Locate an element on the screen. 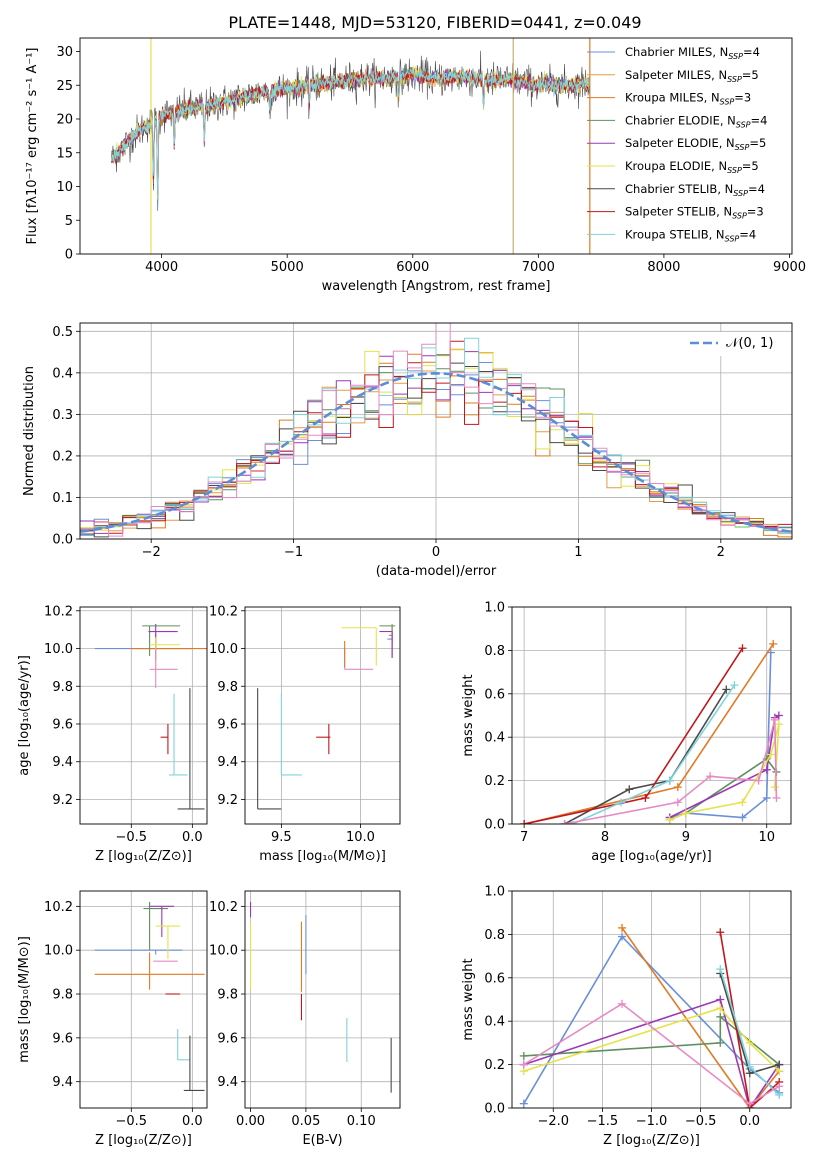 This screenshot has height=1174, width=819. legend-entry: Chabrier STELIB, NSSP=4 is located at coordinates (695, 190).